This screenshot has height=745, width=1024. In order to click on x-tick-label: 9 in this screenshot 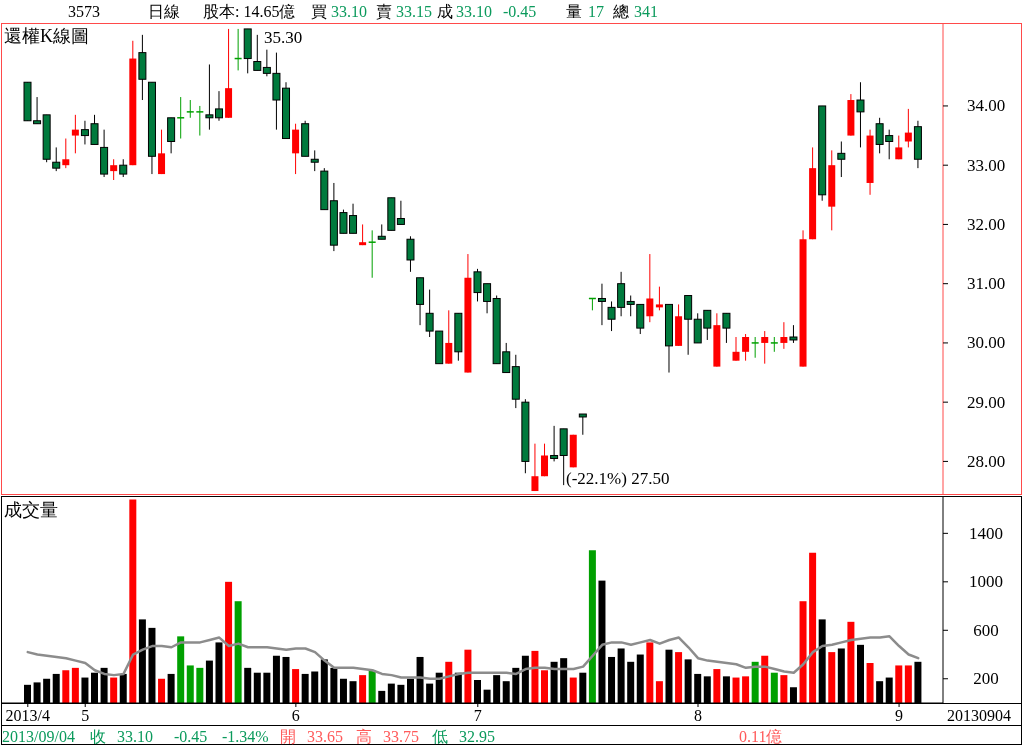, I will do `click(899, 715)`.